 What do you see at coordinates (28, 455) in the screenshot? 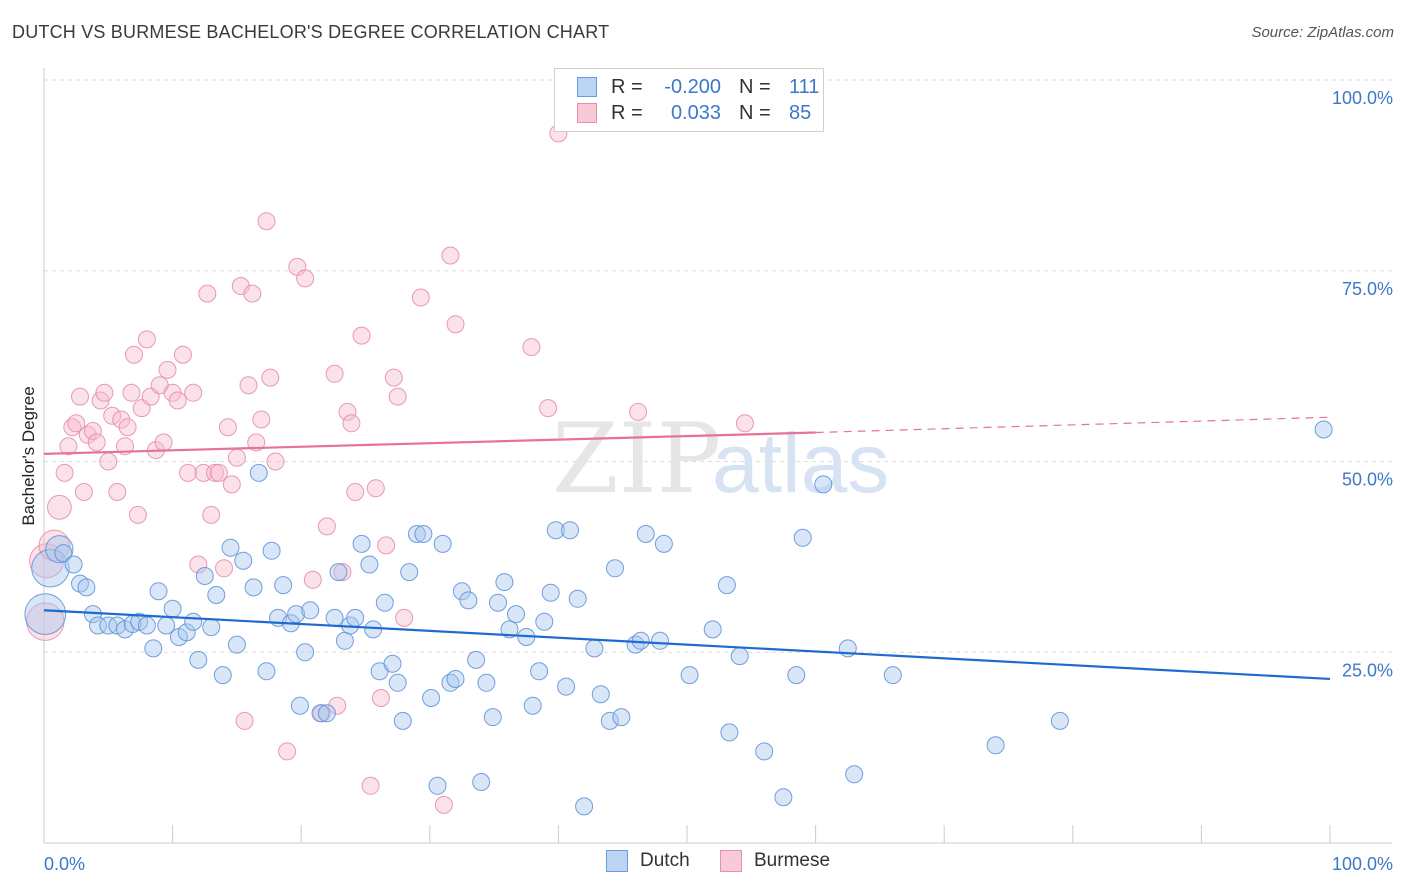
I see `y-axis-label: Bachelor's Degree` at bounding box center [28, 455].